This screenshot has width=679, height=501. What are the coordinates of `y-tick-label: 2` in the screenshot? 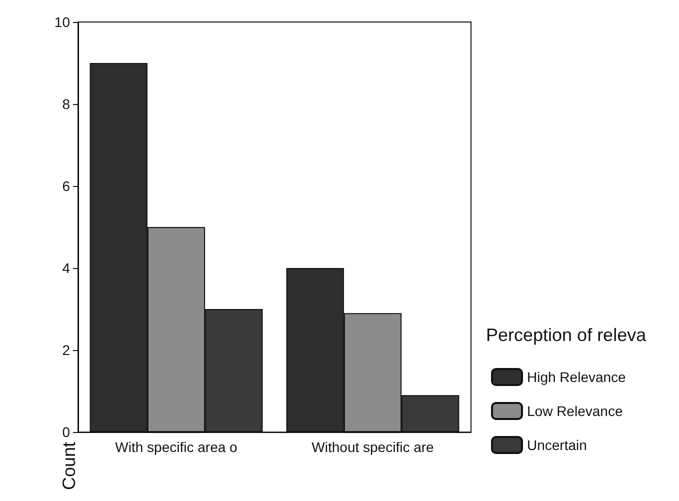 It's located at (66, 350).